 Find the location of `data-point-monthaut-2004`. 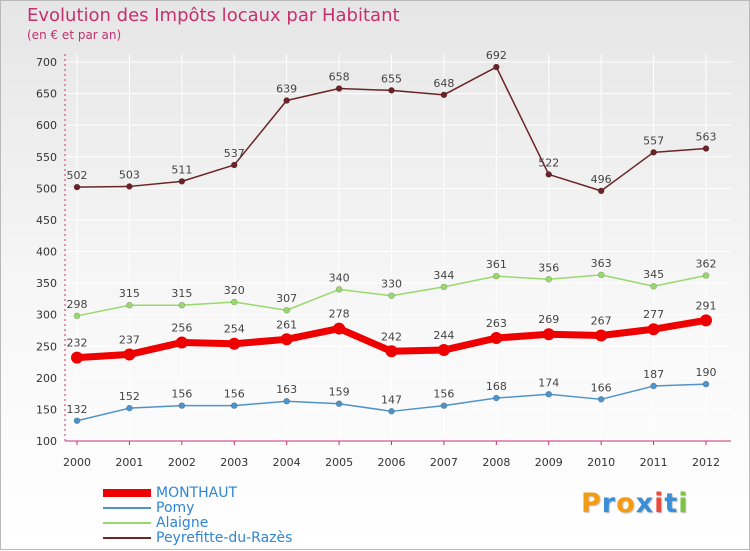

data-point-monthaut-2004 is located at coordinates (286, 339).